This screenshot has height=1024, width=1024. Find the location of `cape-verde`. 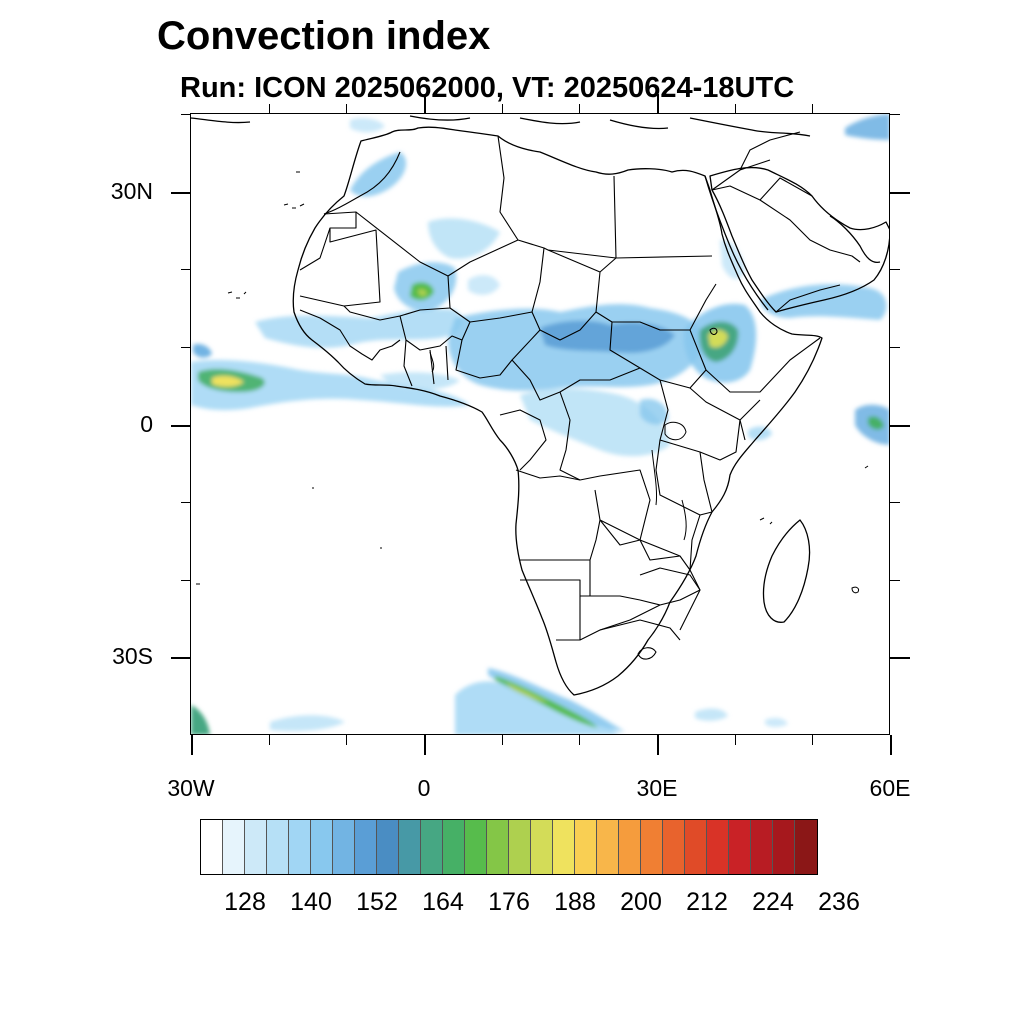

cape-verde is located at coordinates (237, 295).